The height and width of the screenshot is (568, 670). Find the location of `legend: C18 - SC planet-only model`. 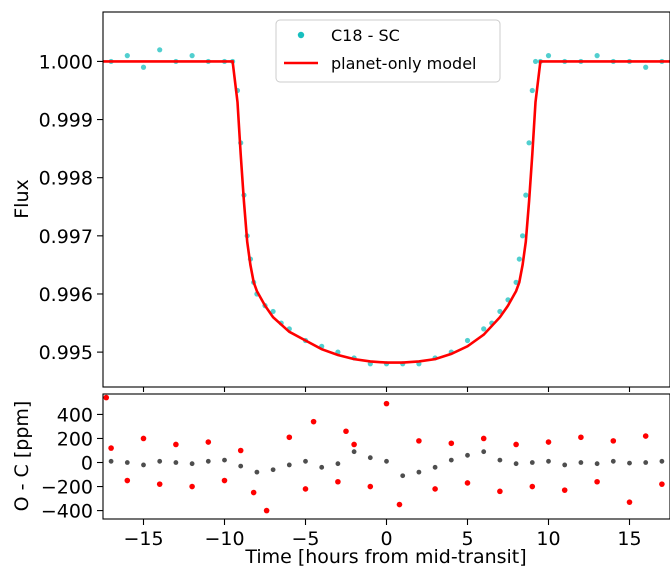

legend: C18 - SC planet-only model is located at coordinates (388, 51).